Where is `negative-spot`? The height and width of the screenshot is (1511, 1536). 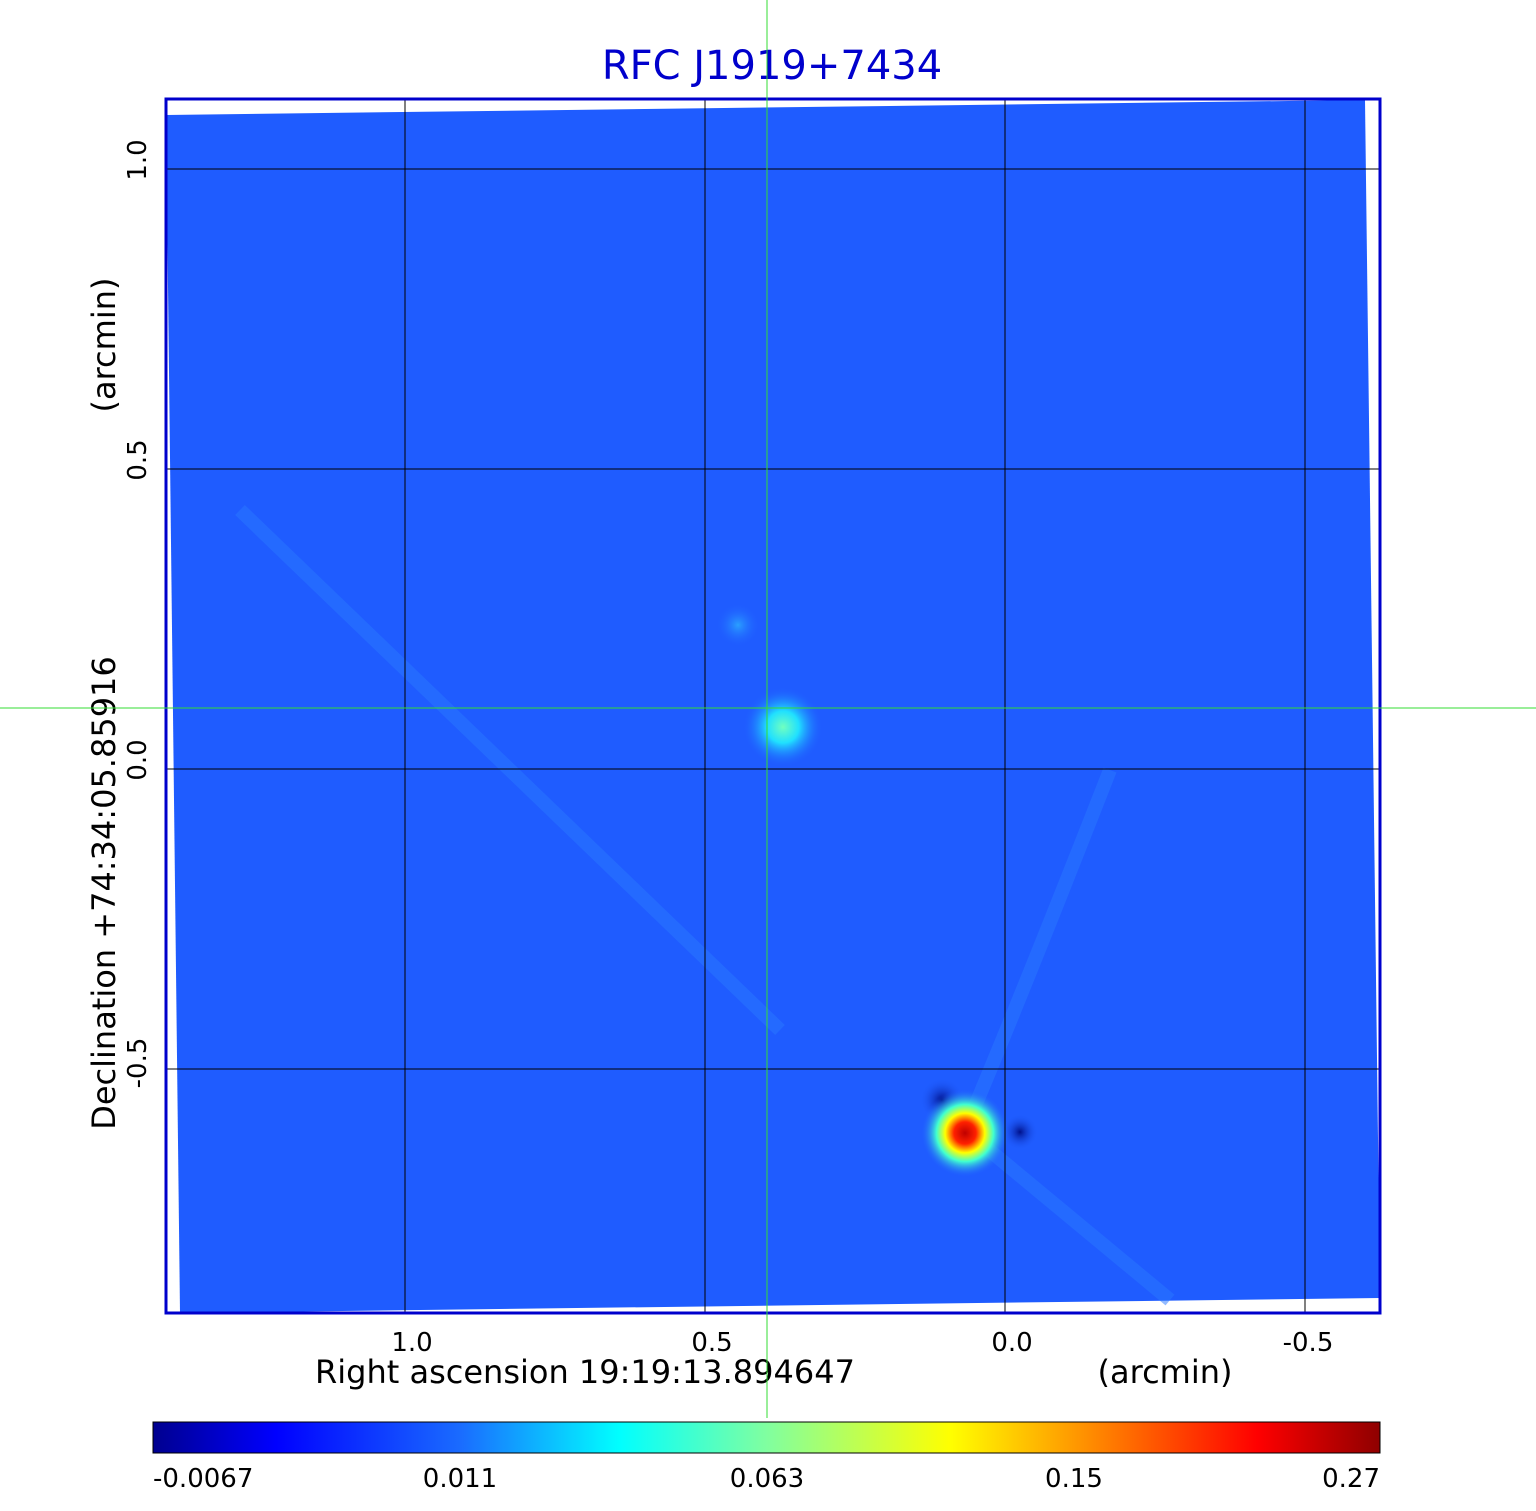
negative-spot is located at coordinates (1020, 1132).